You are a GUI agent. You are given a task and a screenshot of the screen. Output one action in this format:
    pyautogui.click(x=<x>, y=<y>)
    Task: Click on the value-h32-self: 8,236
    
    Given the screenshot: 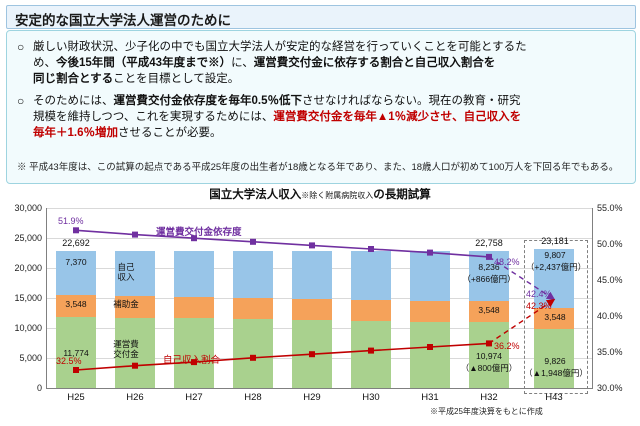 What is the action you would take?
    pyautogui.click(x=489, y=267)
    